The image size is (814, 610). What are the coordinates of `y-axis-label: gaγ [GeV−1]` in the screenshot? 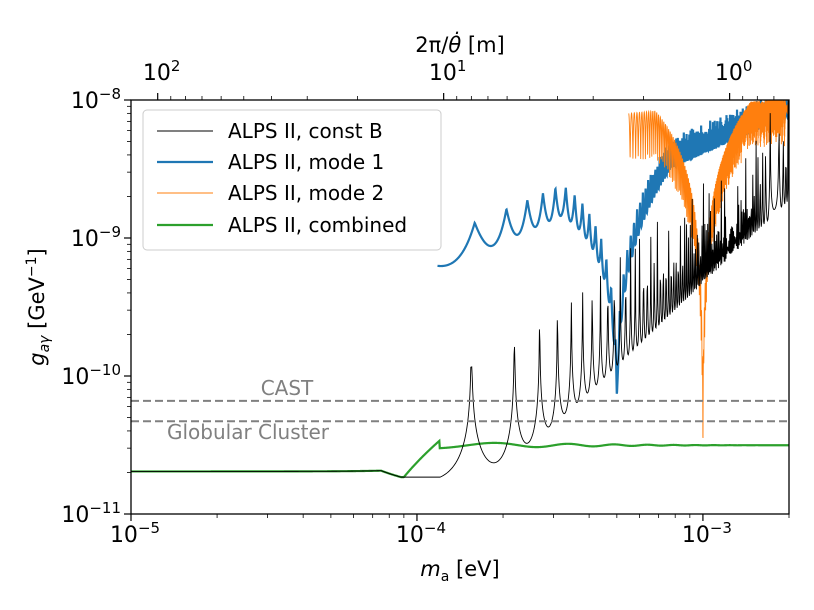 It's located at (38, 307).